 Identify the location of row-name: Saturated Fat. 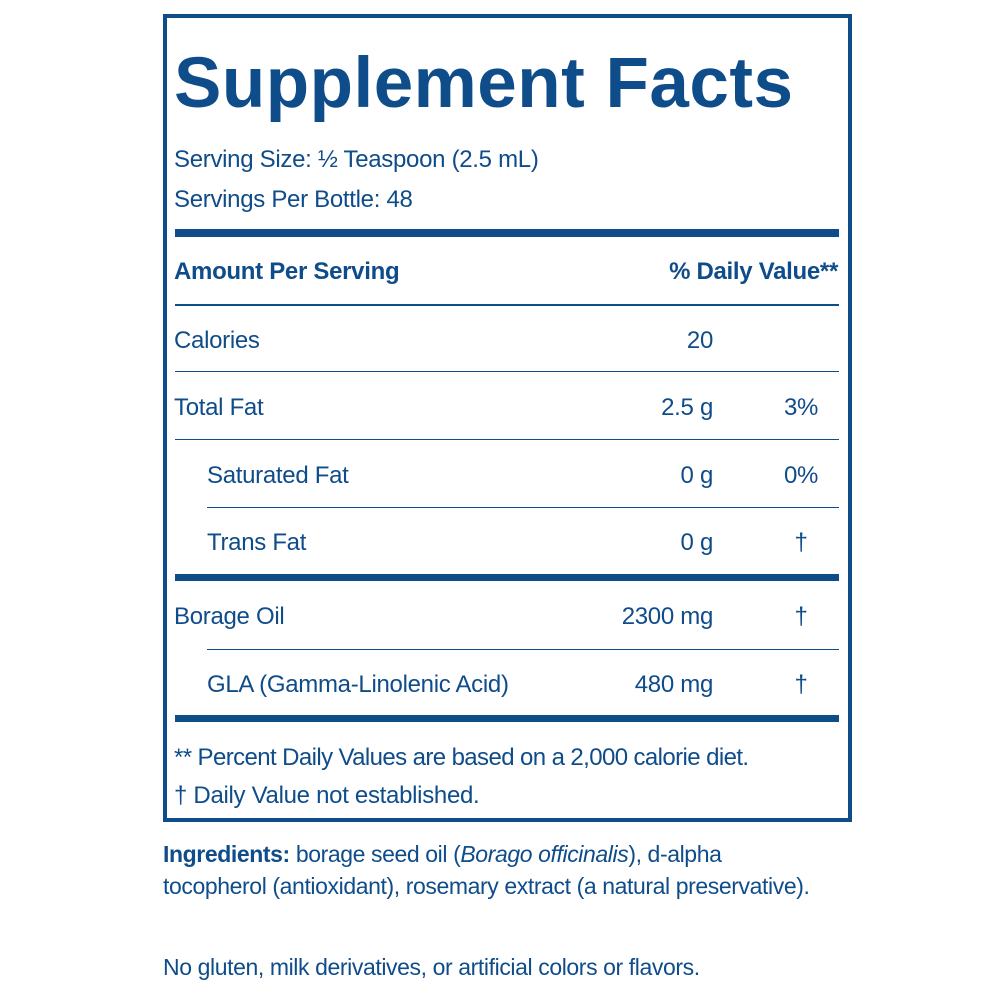
(278, 475).